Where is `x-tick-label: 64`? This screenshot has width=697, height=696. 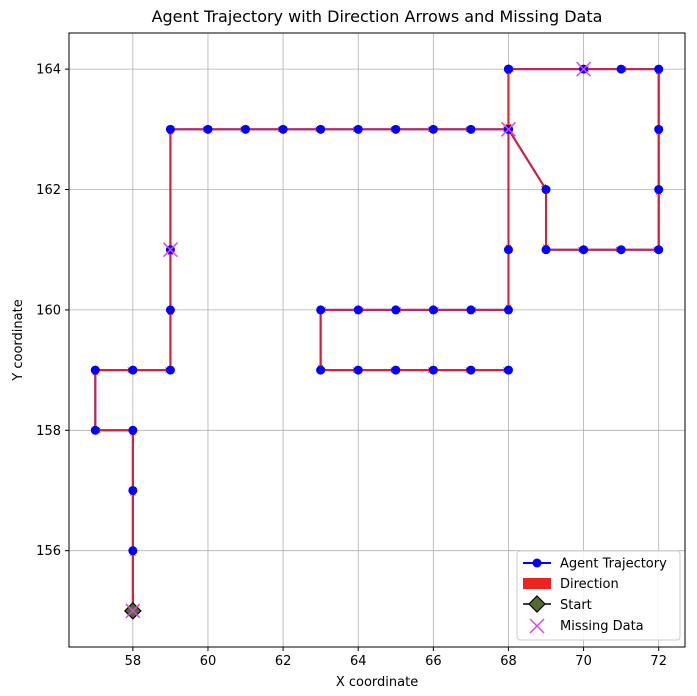
x-tick-label: 64 is located at coordinates (358, 661).